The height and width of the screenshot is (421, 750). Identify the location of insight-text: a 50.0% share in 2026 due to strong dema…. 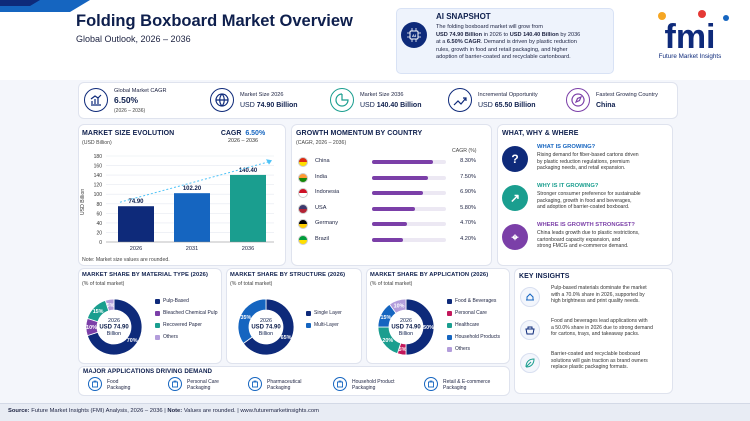
(602, 327).